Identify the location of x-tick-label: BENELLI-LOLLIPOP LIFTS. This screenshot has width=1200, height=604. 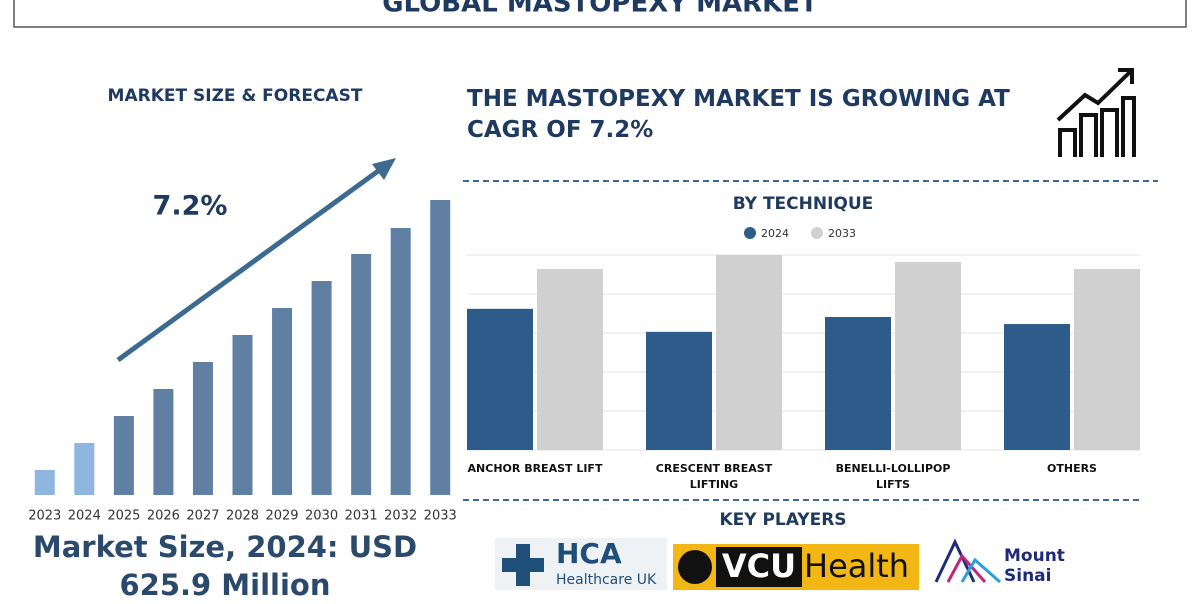
(893, 476).